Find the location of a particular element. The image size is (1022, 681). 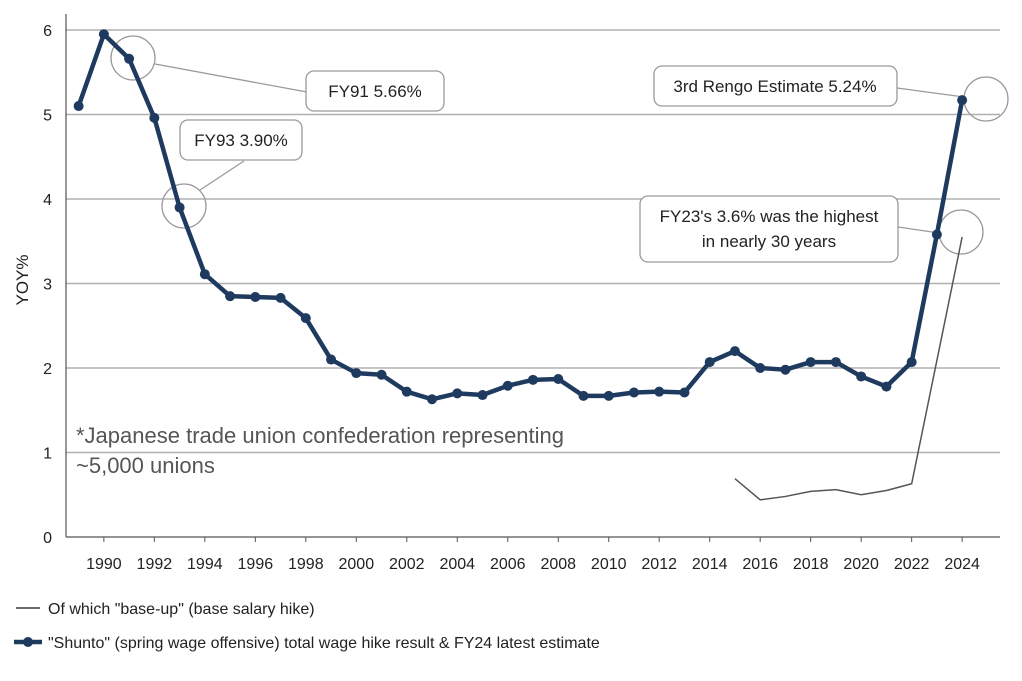

callout-fy93-text: FY93 3.90% is located at coordinates (241, 140).